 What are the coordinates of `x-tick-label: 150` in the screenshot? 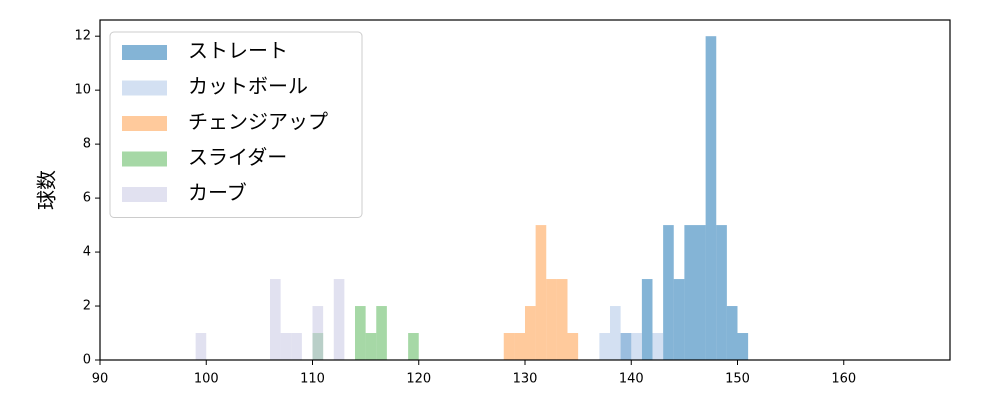 It's located at (737, 379).